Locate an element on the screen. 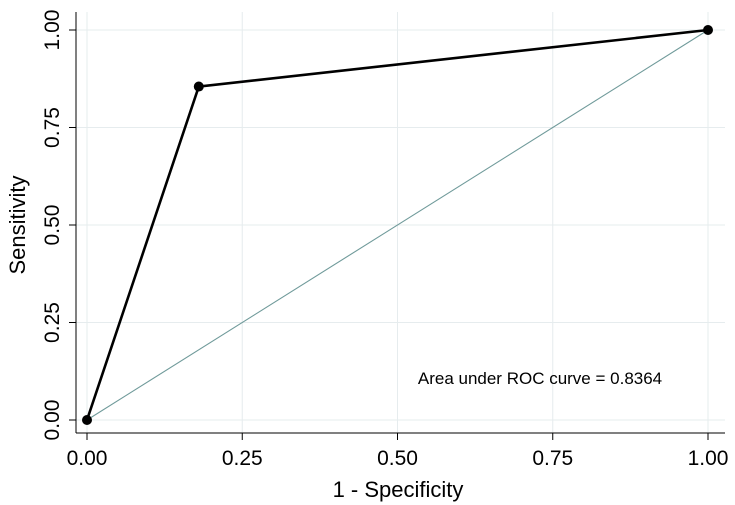 The height and width of the screenshot is (505, 735). x-axis-label: 1 - Specificity is located at coordinates (398, 489).